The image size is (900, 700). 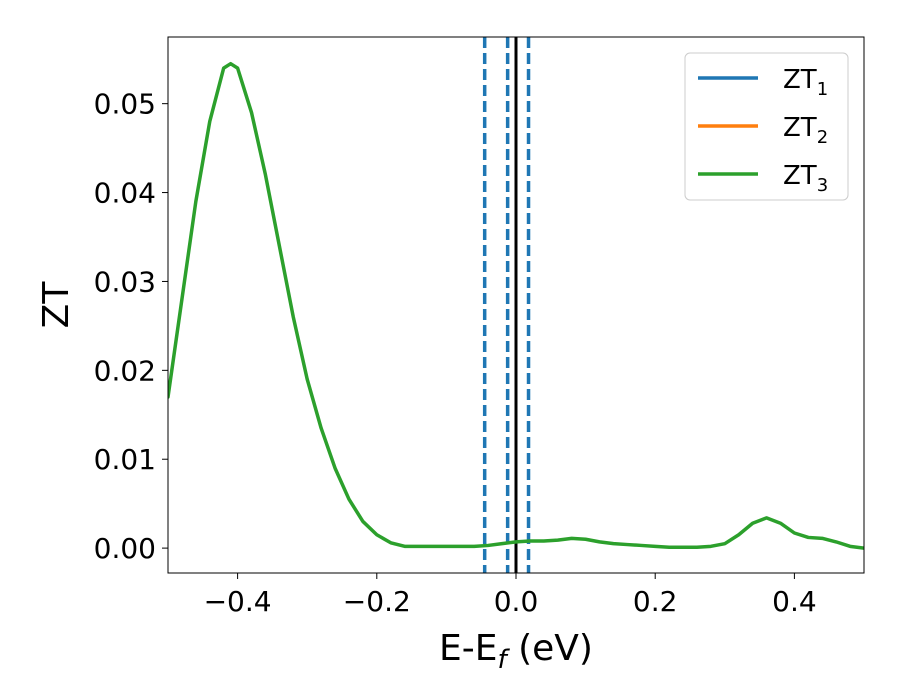 I want to click on legend-label: ZT3, so click(x=805, y=178).